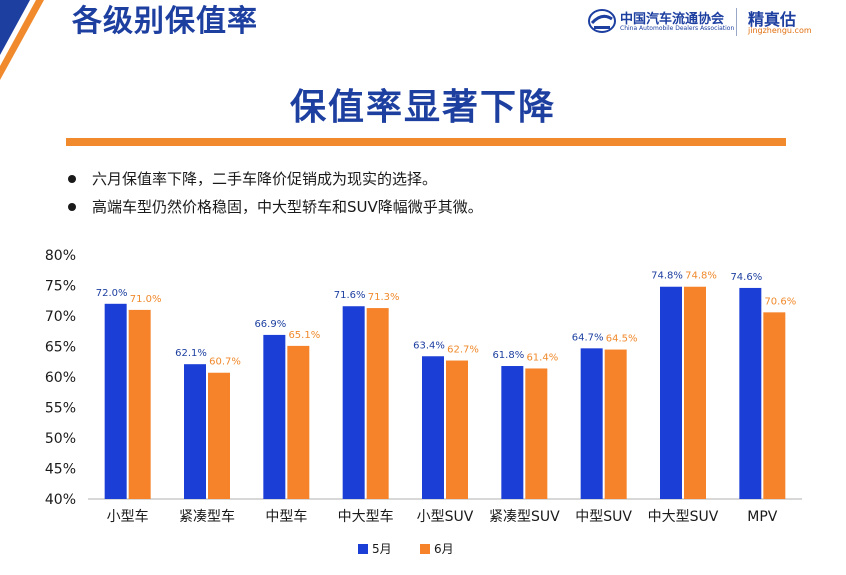 This screenshot has height=575, width=846. I want to click on data-label: 71.6%, so click(350, 295).